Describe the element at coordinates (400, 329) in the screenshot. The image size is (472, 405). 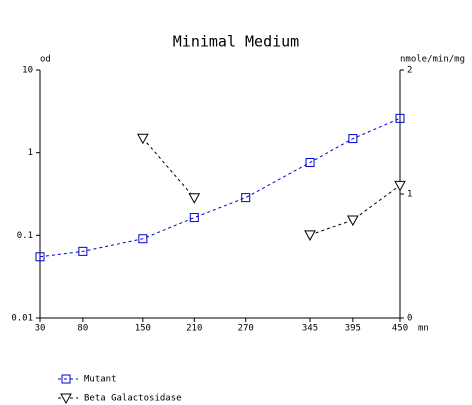
I see `x-tick-label: 450` at that location.